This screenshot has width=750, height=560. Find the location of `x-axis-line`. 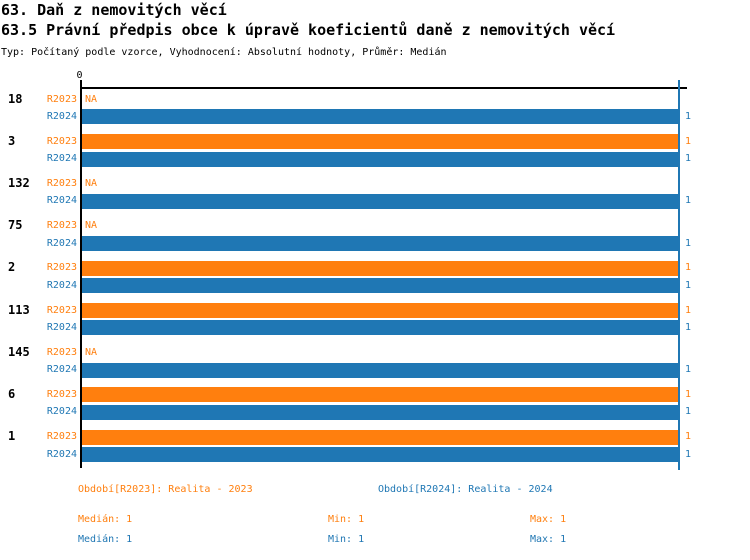

x-axis-line is located at coordinates (383, 88).